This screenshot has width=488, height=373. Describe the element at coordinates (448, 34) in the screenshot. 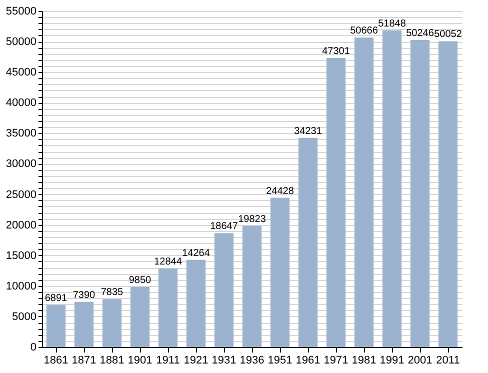

I see `data-label: 50052` at that location.